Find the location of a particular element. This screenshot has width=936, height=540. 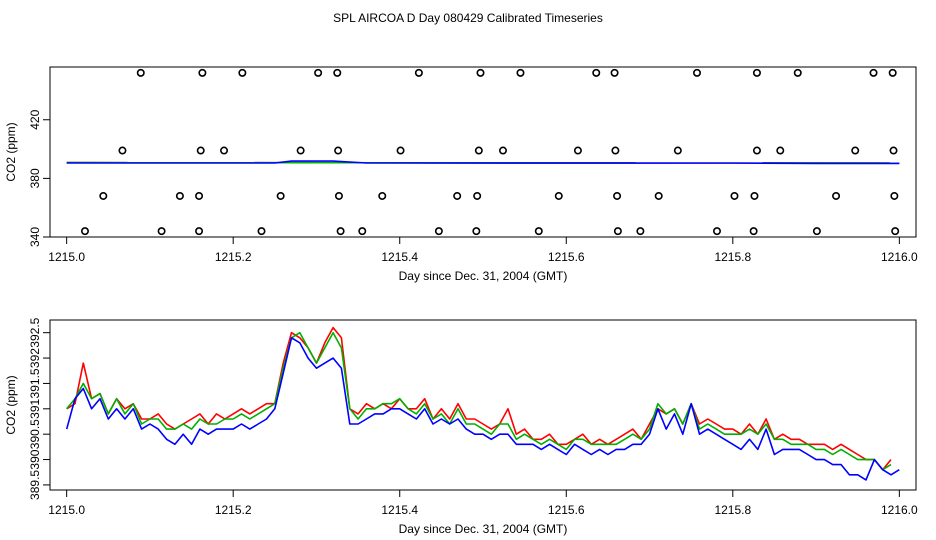

bottom-x-axis-label: Day since Dec. 31, 2004 (GMT) is located at coordinates (483, 529).